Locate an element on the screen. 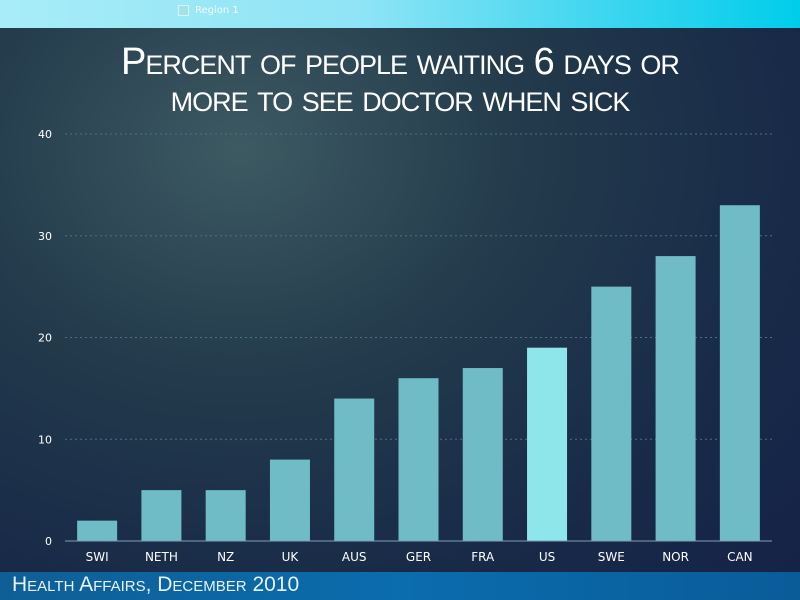 This screenshot has height=600, width=800. source-caption: Health Affairs, December 2010 is located at coordinates (156, 584).